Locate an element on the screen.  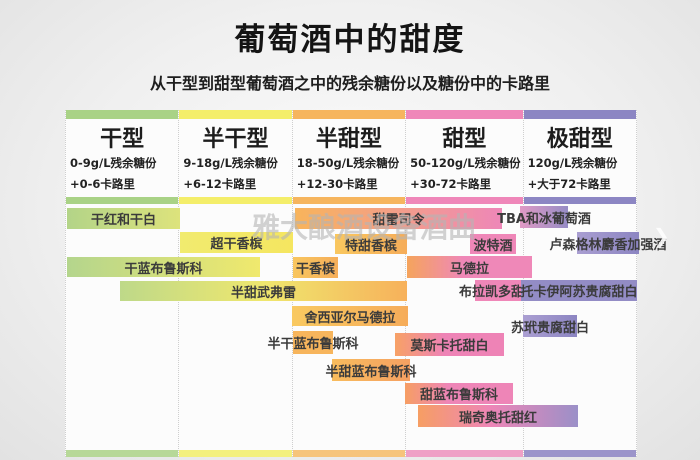
column-calories-very-sweet: +大于72卡路里 is located at coordinates (569, 184).